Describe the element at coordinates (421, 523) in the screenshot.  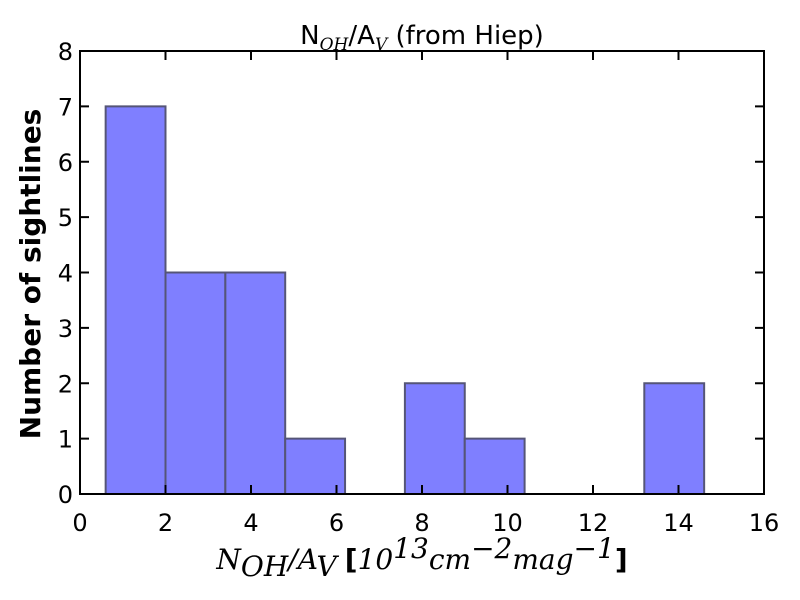
I see `x-tick-label: 8` at that location.